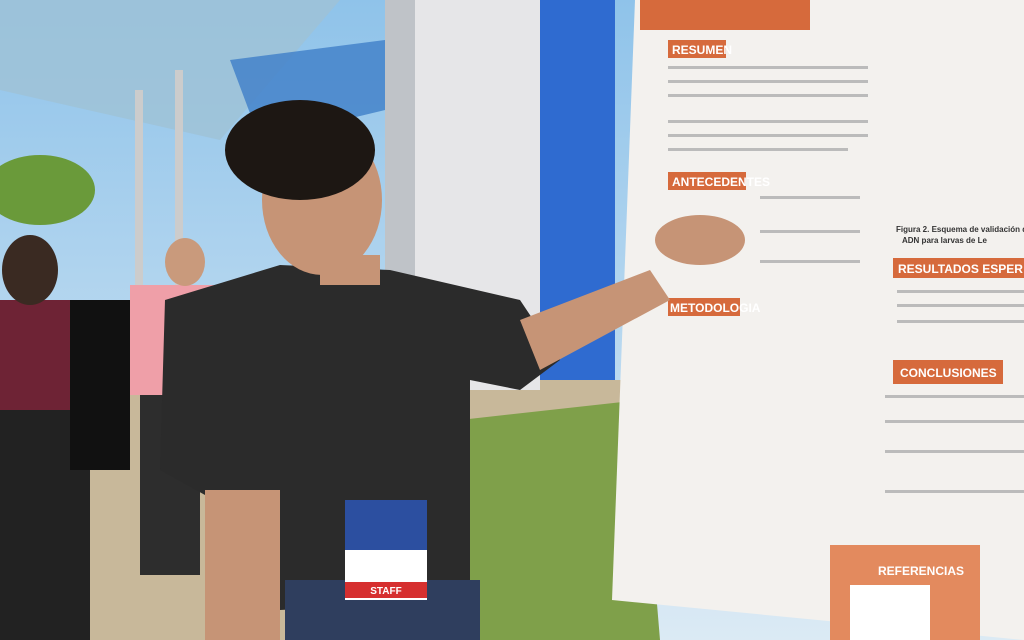 The height and width of the screenshot is (640, 1024). What do you see at coordinates (702, 50) in the screenshot?
I see `section-title: RESUMEN` at bounding box center [702, 50].